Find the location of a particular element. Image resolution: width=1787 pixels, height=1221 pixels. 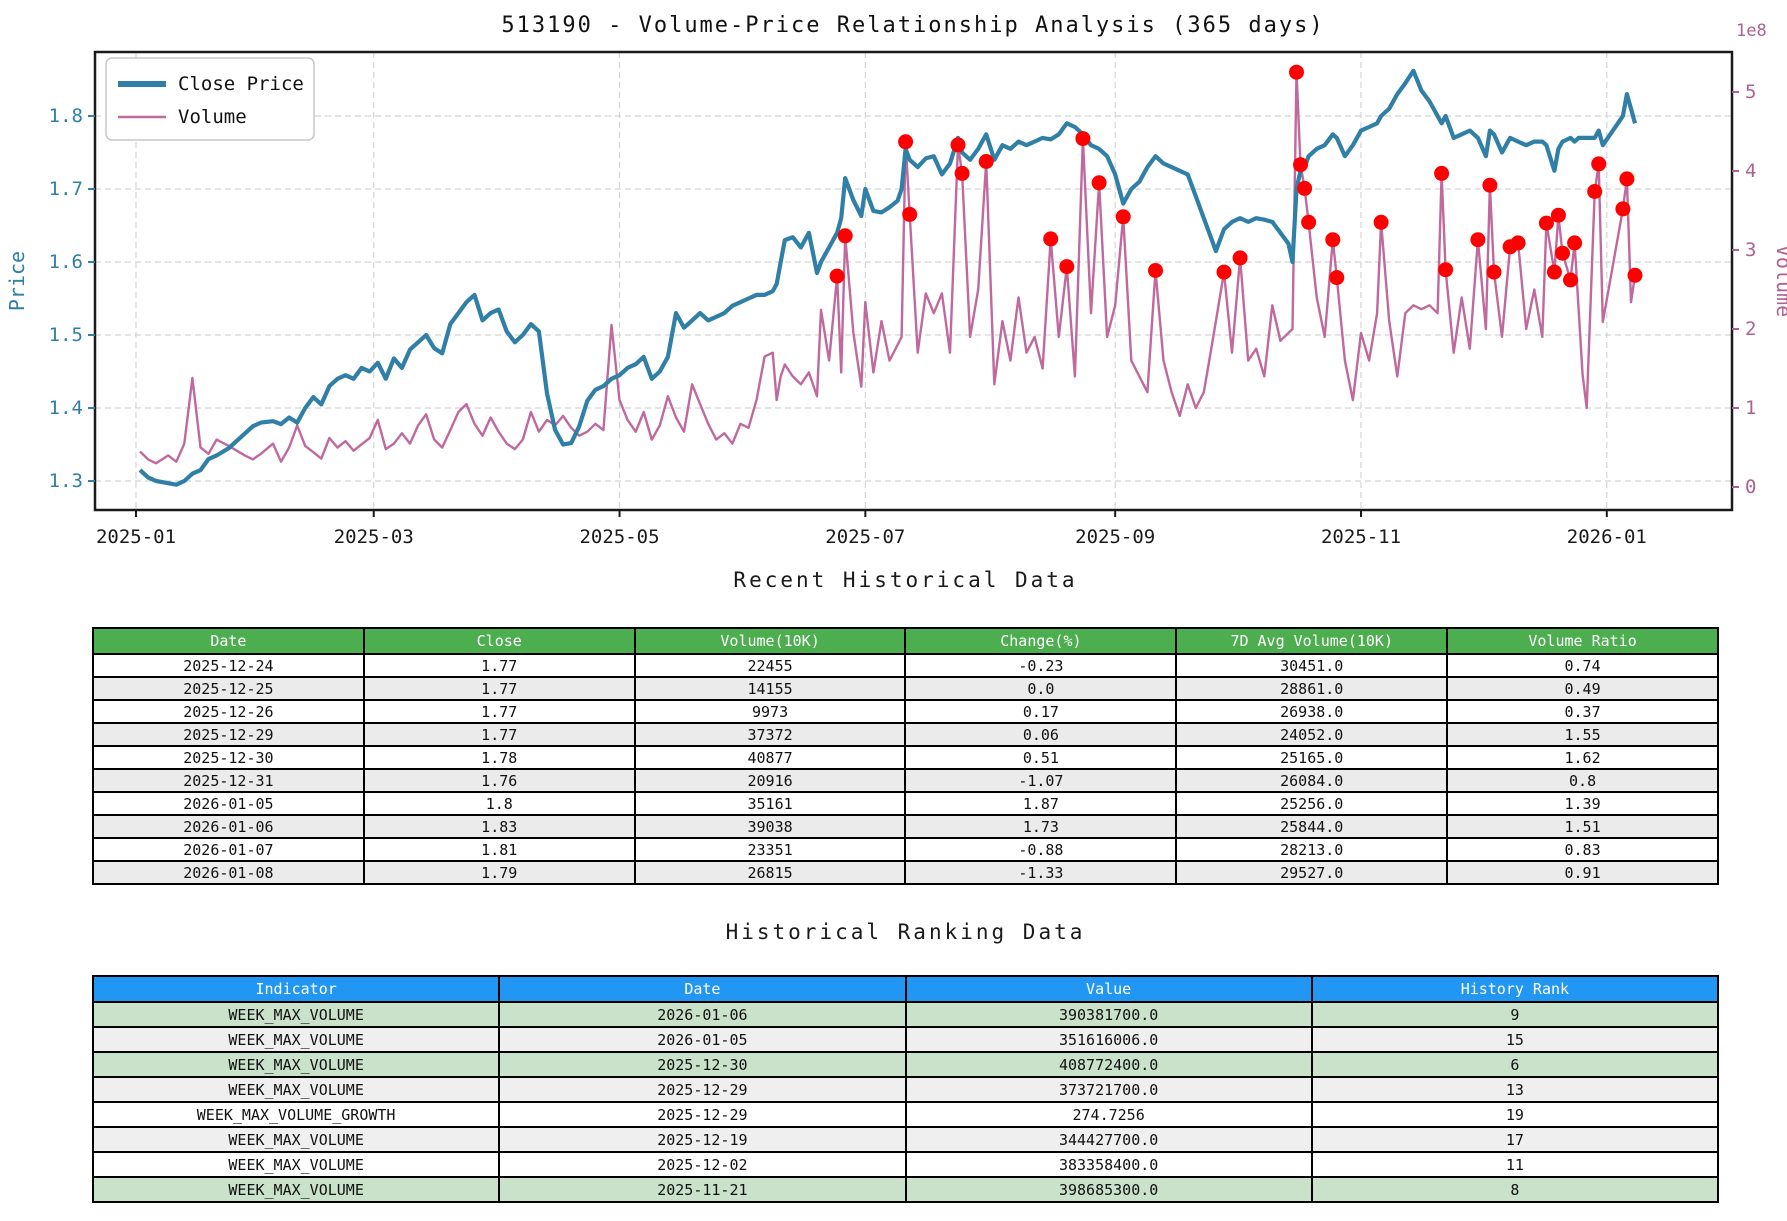

table-row: WEEK_MAX_VOLUME 2025-12-29 373721700.0 13 is located at coordinates (905, 1089).